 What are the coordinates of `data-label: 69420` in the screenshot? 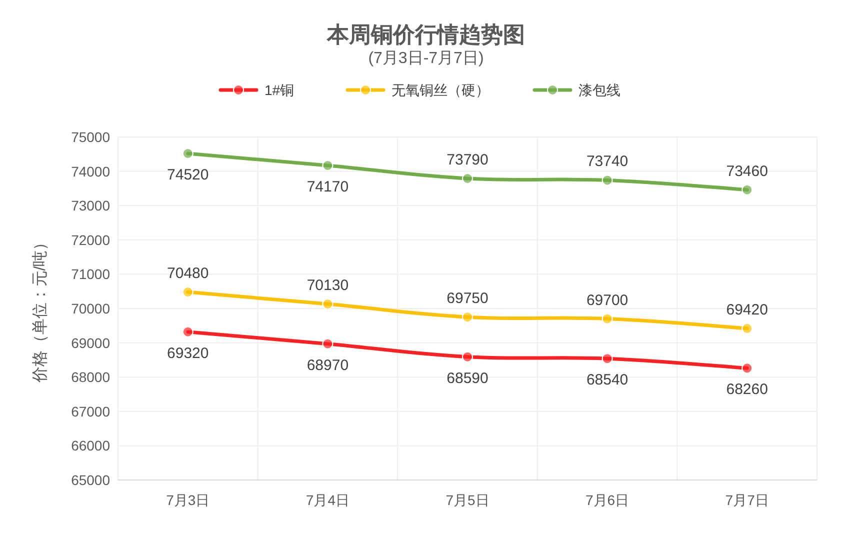 It's located at (747, 309).